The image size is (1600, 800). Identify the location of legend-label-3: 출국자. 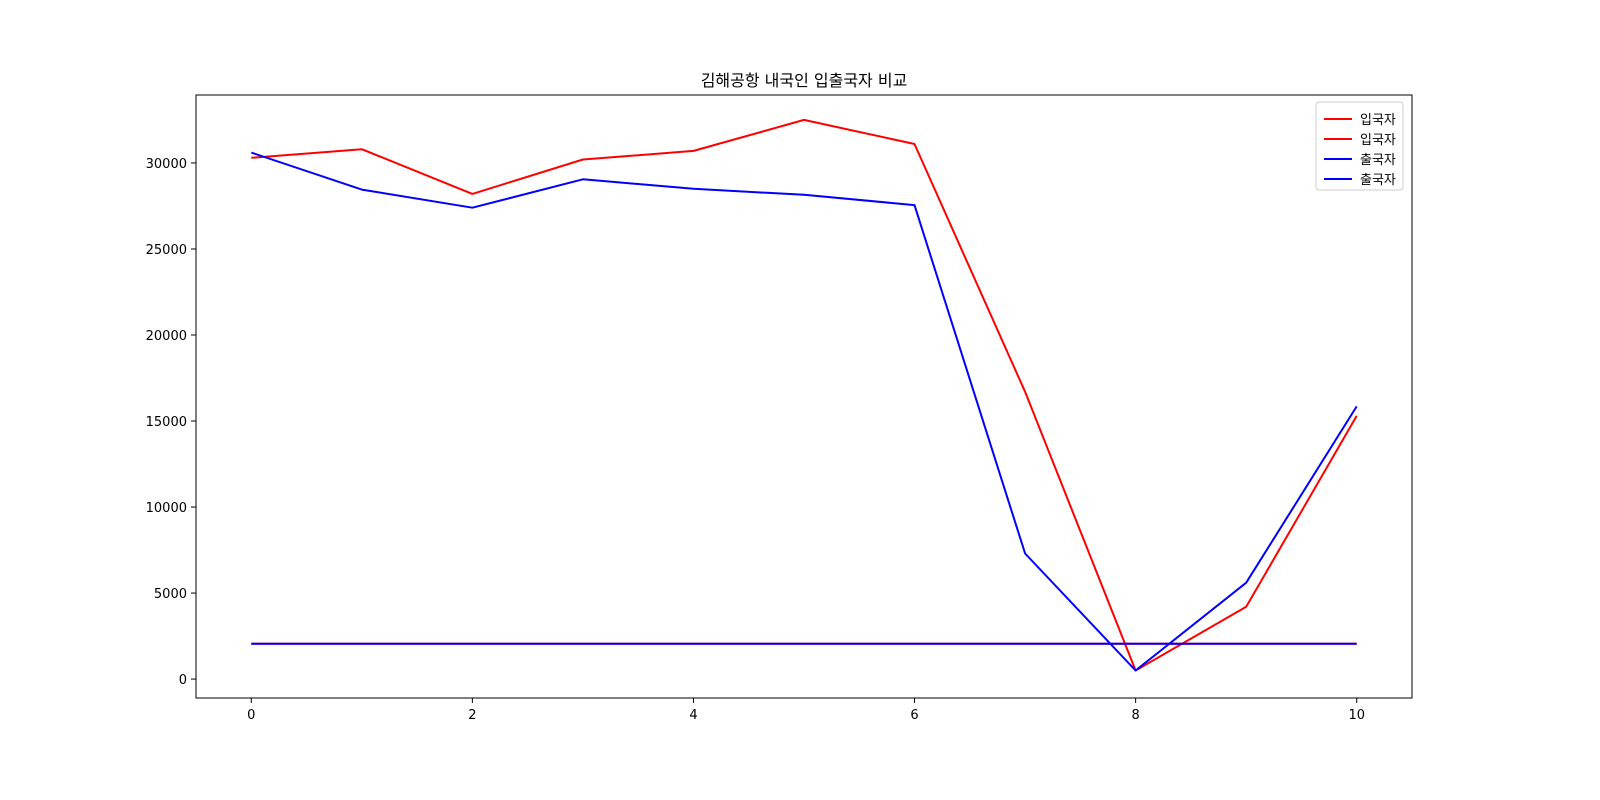
(1378, 180).